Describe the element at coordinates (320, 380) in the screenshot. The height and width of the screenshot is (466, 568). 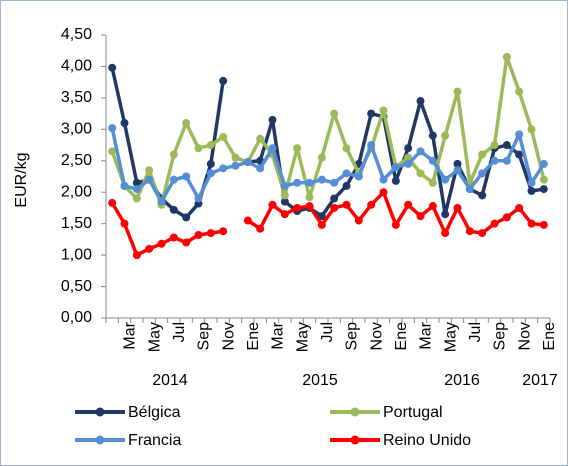
I see `year-label: 2015` at that location.